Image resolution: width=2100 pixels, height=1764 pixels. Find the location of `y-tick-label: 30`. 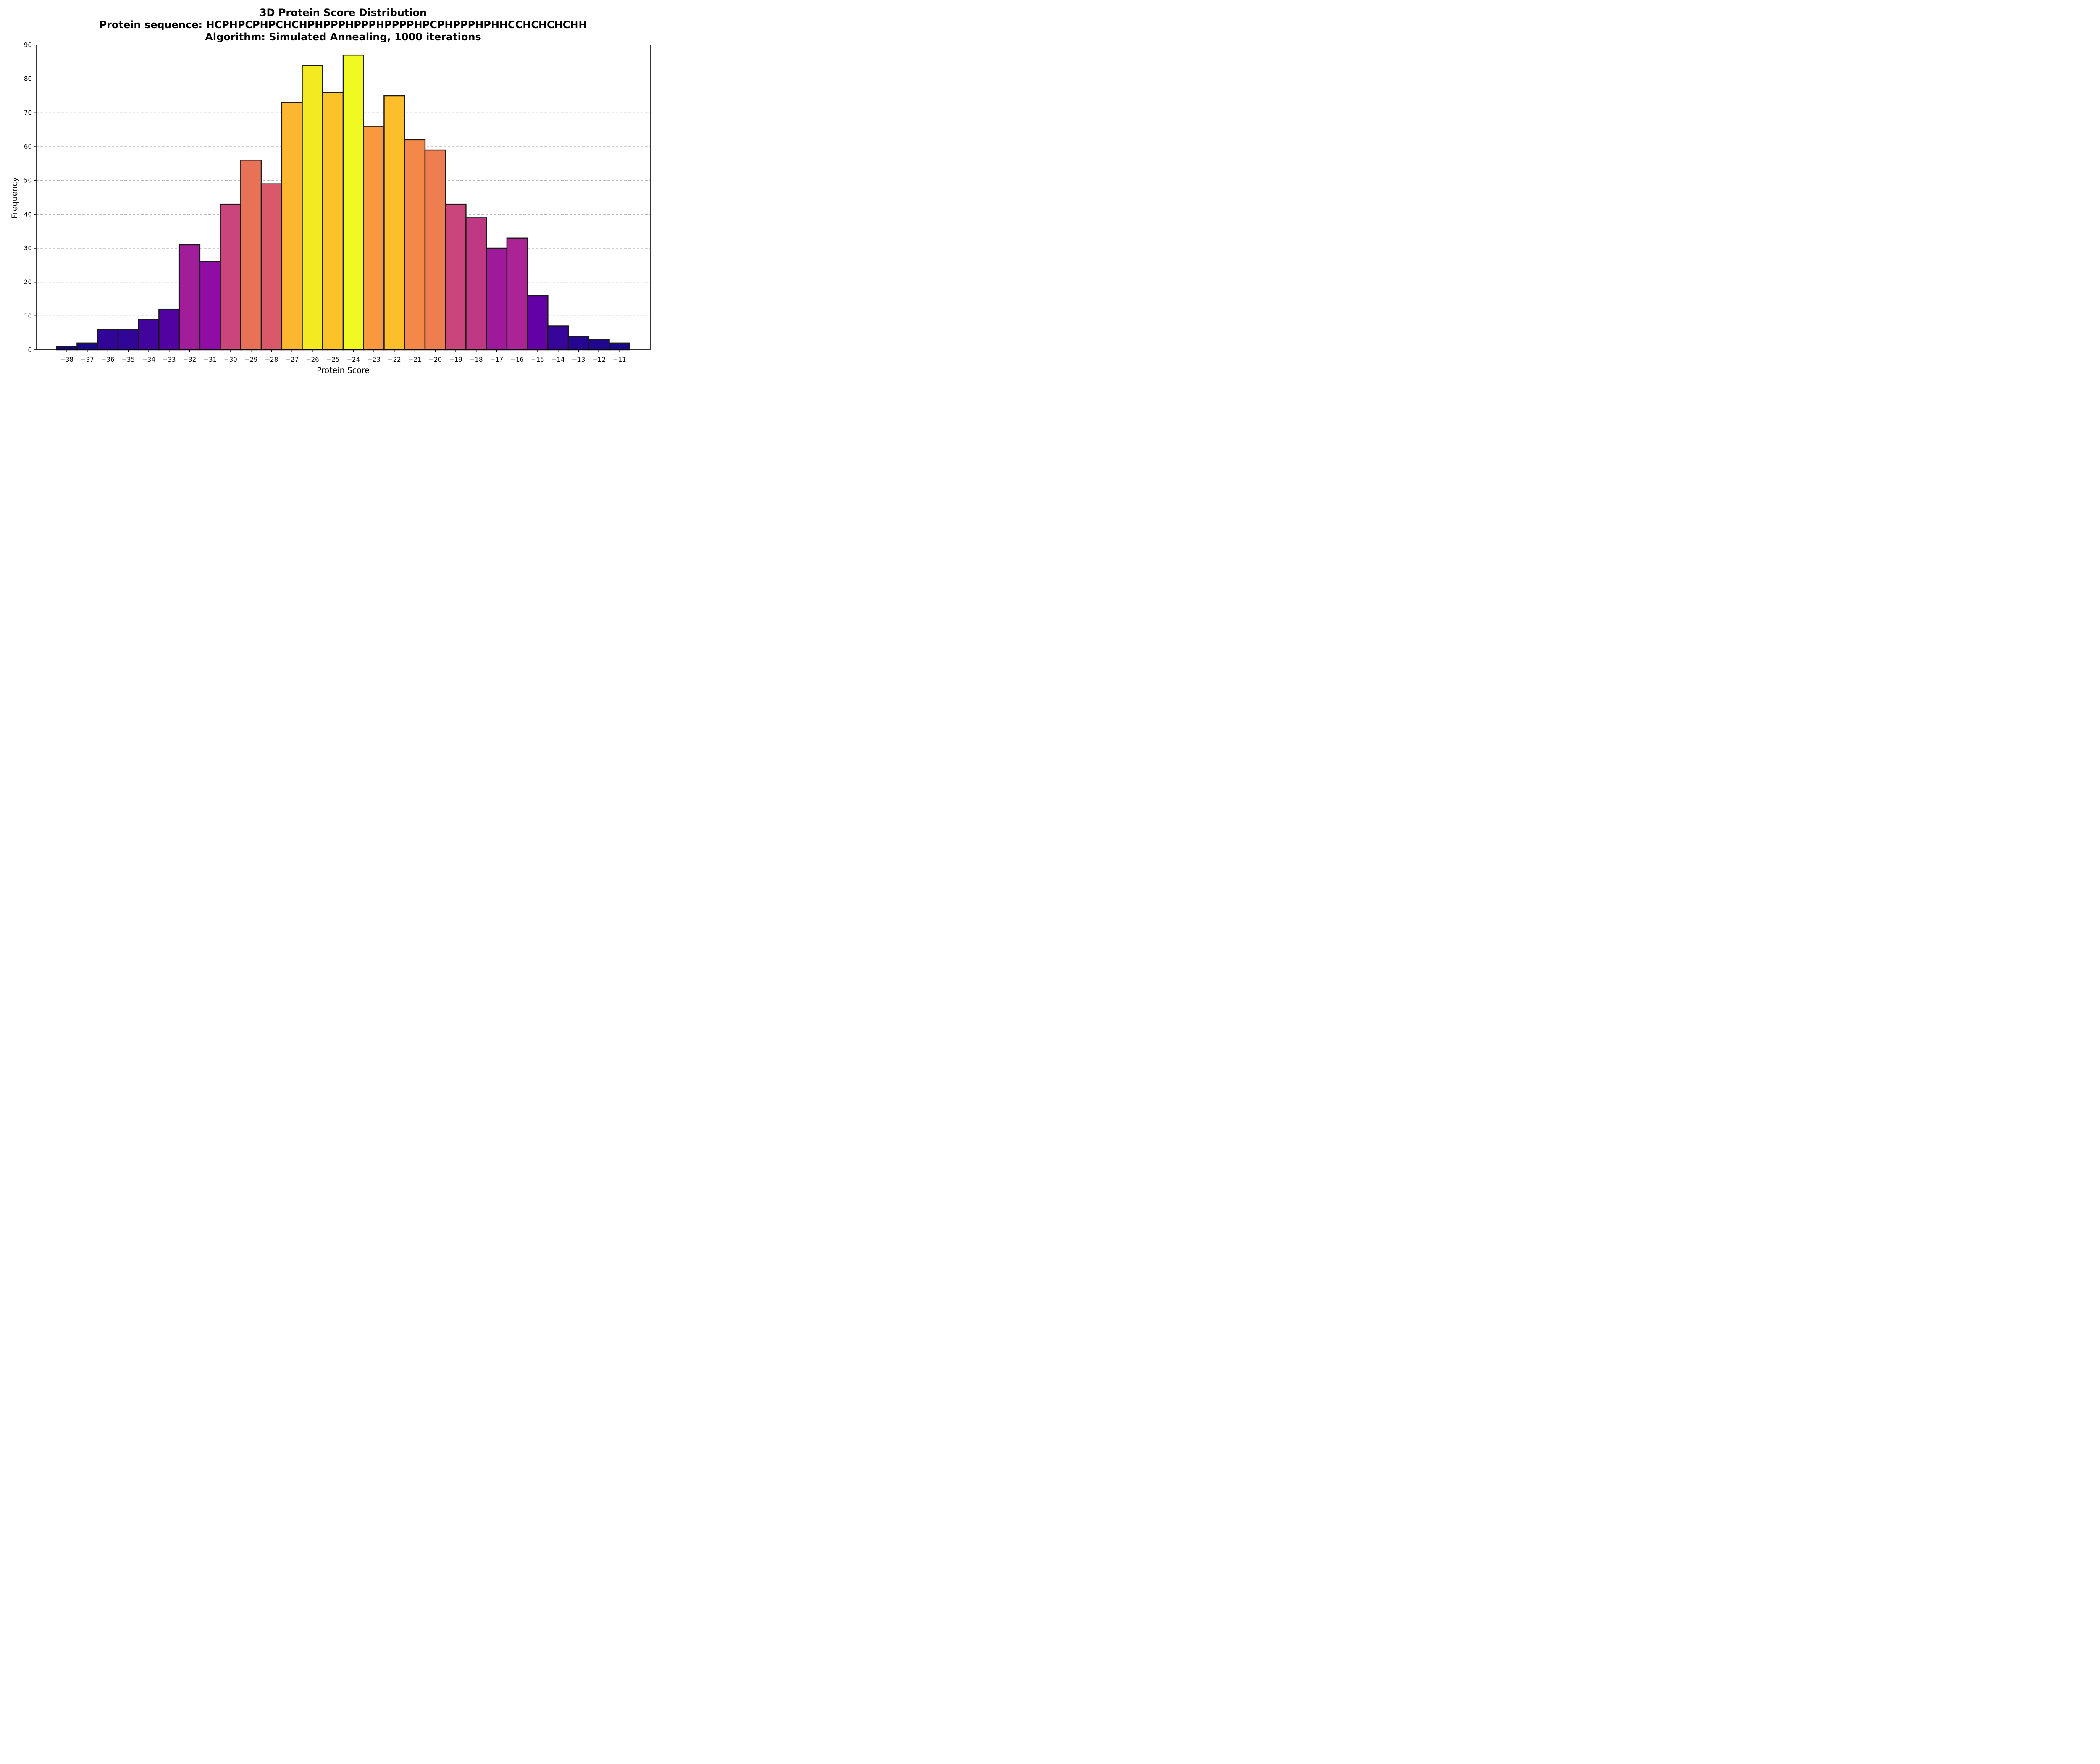

y-tick-label: 30 is located at coordinates (28, 248).